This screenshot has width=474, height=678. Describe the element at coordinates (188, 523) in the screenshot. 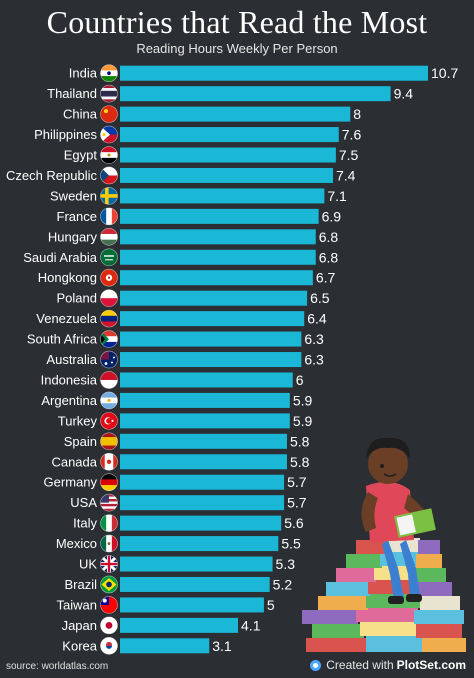

I see `bar-row: Italy 5.6` at that location.